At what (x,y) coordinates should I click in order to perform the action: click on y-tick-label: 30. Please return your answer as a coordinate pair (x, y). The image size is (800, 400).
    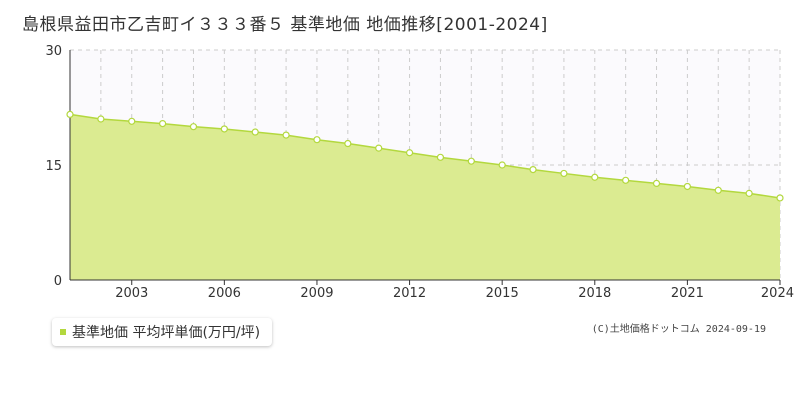
    Looking at the image, I should click on (53, 51).